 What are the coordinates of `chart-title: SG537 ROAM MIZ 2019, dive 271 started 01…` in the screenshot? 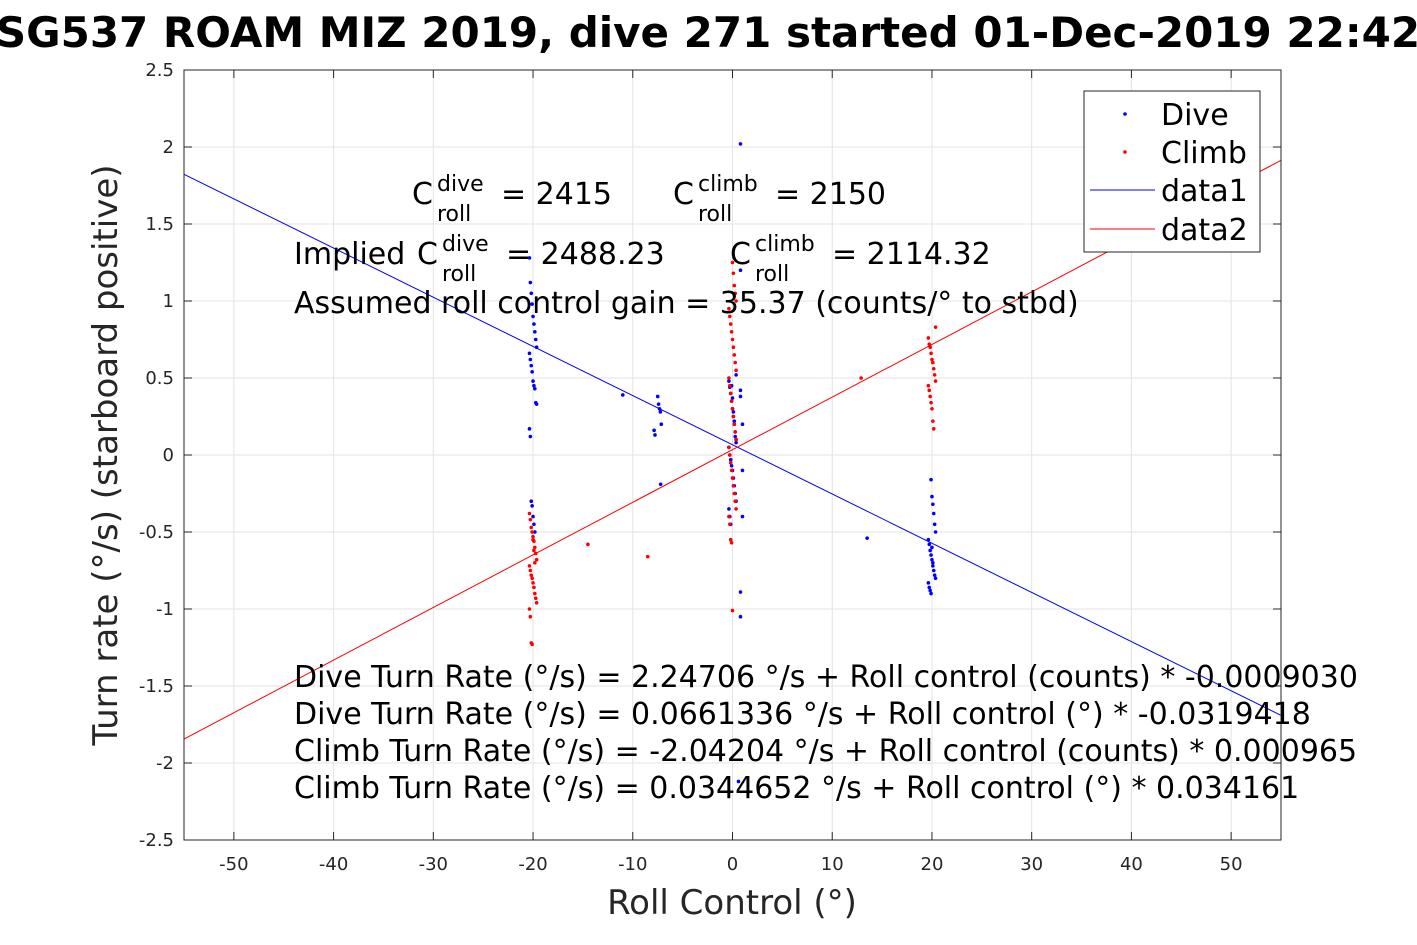 It's located at (708, 32).